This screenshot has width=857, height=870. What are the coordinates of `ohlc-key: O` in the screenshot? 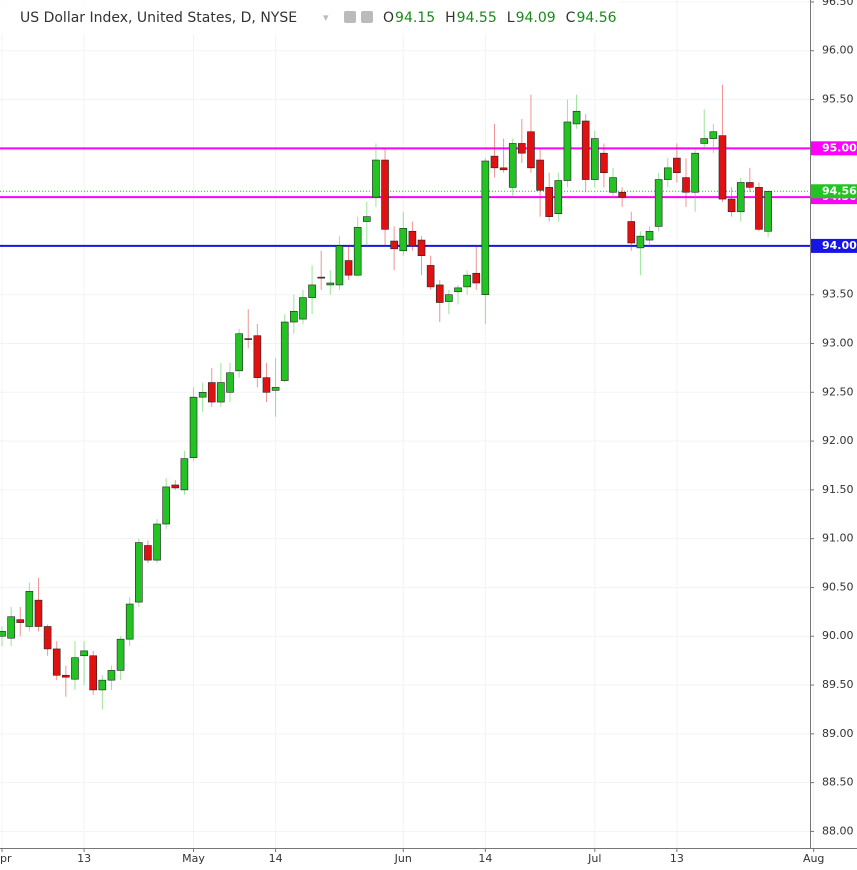 It's located at (388, 18).